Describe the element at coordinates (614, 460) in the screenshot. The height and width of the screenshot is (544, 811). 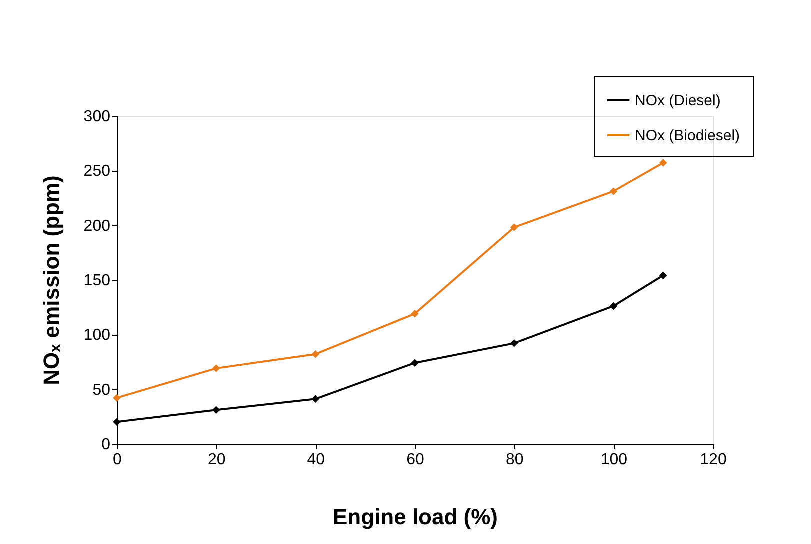
I see `x-tick-label: 100` at that location.